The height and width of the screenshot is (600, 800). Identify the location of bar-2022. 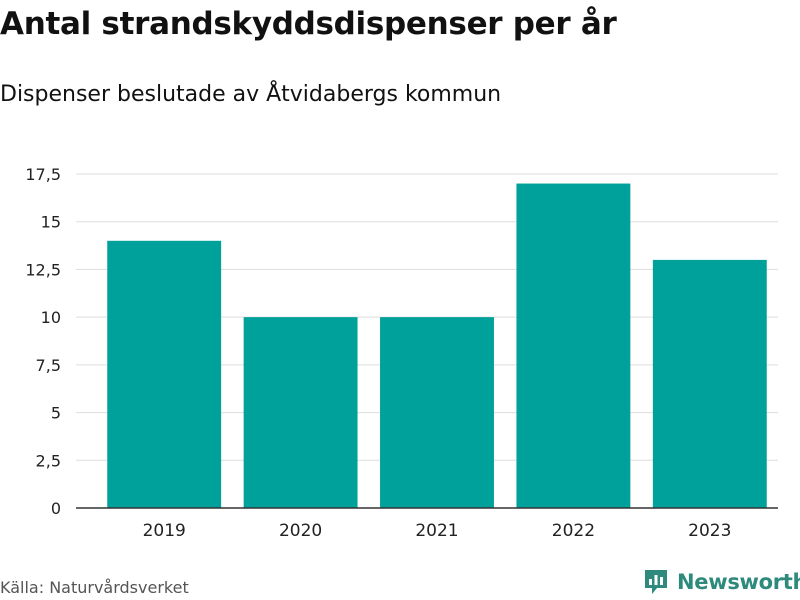
(573, 346).